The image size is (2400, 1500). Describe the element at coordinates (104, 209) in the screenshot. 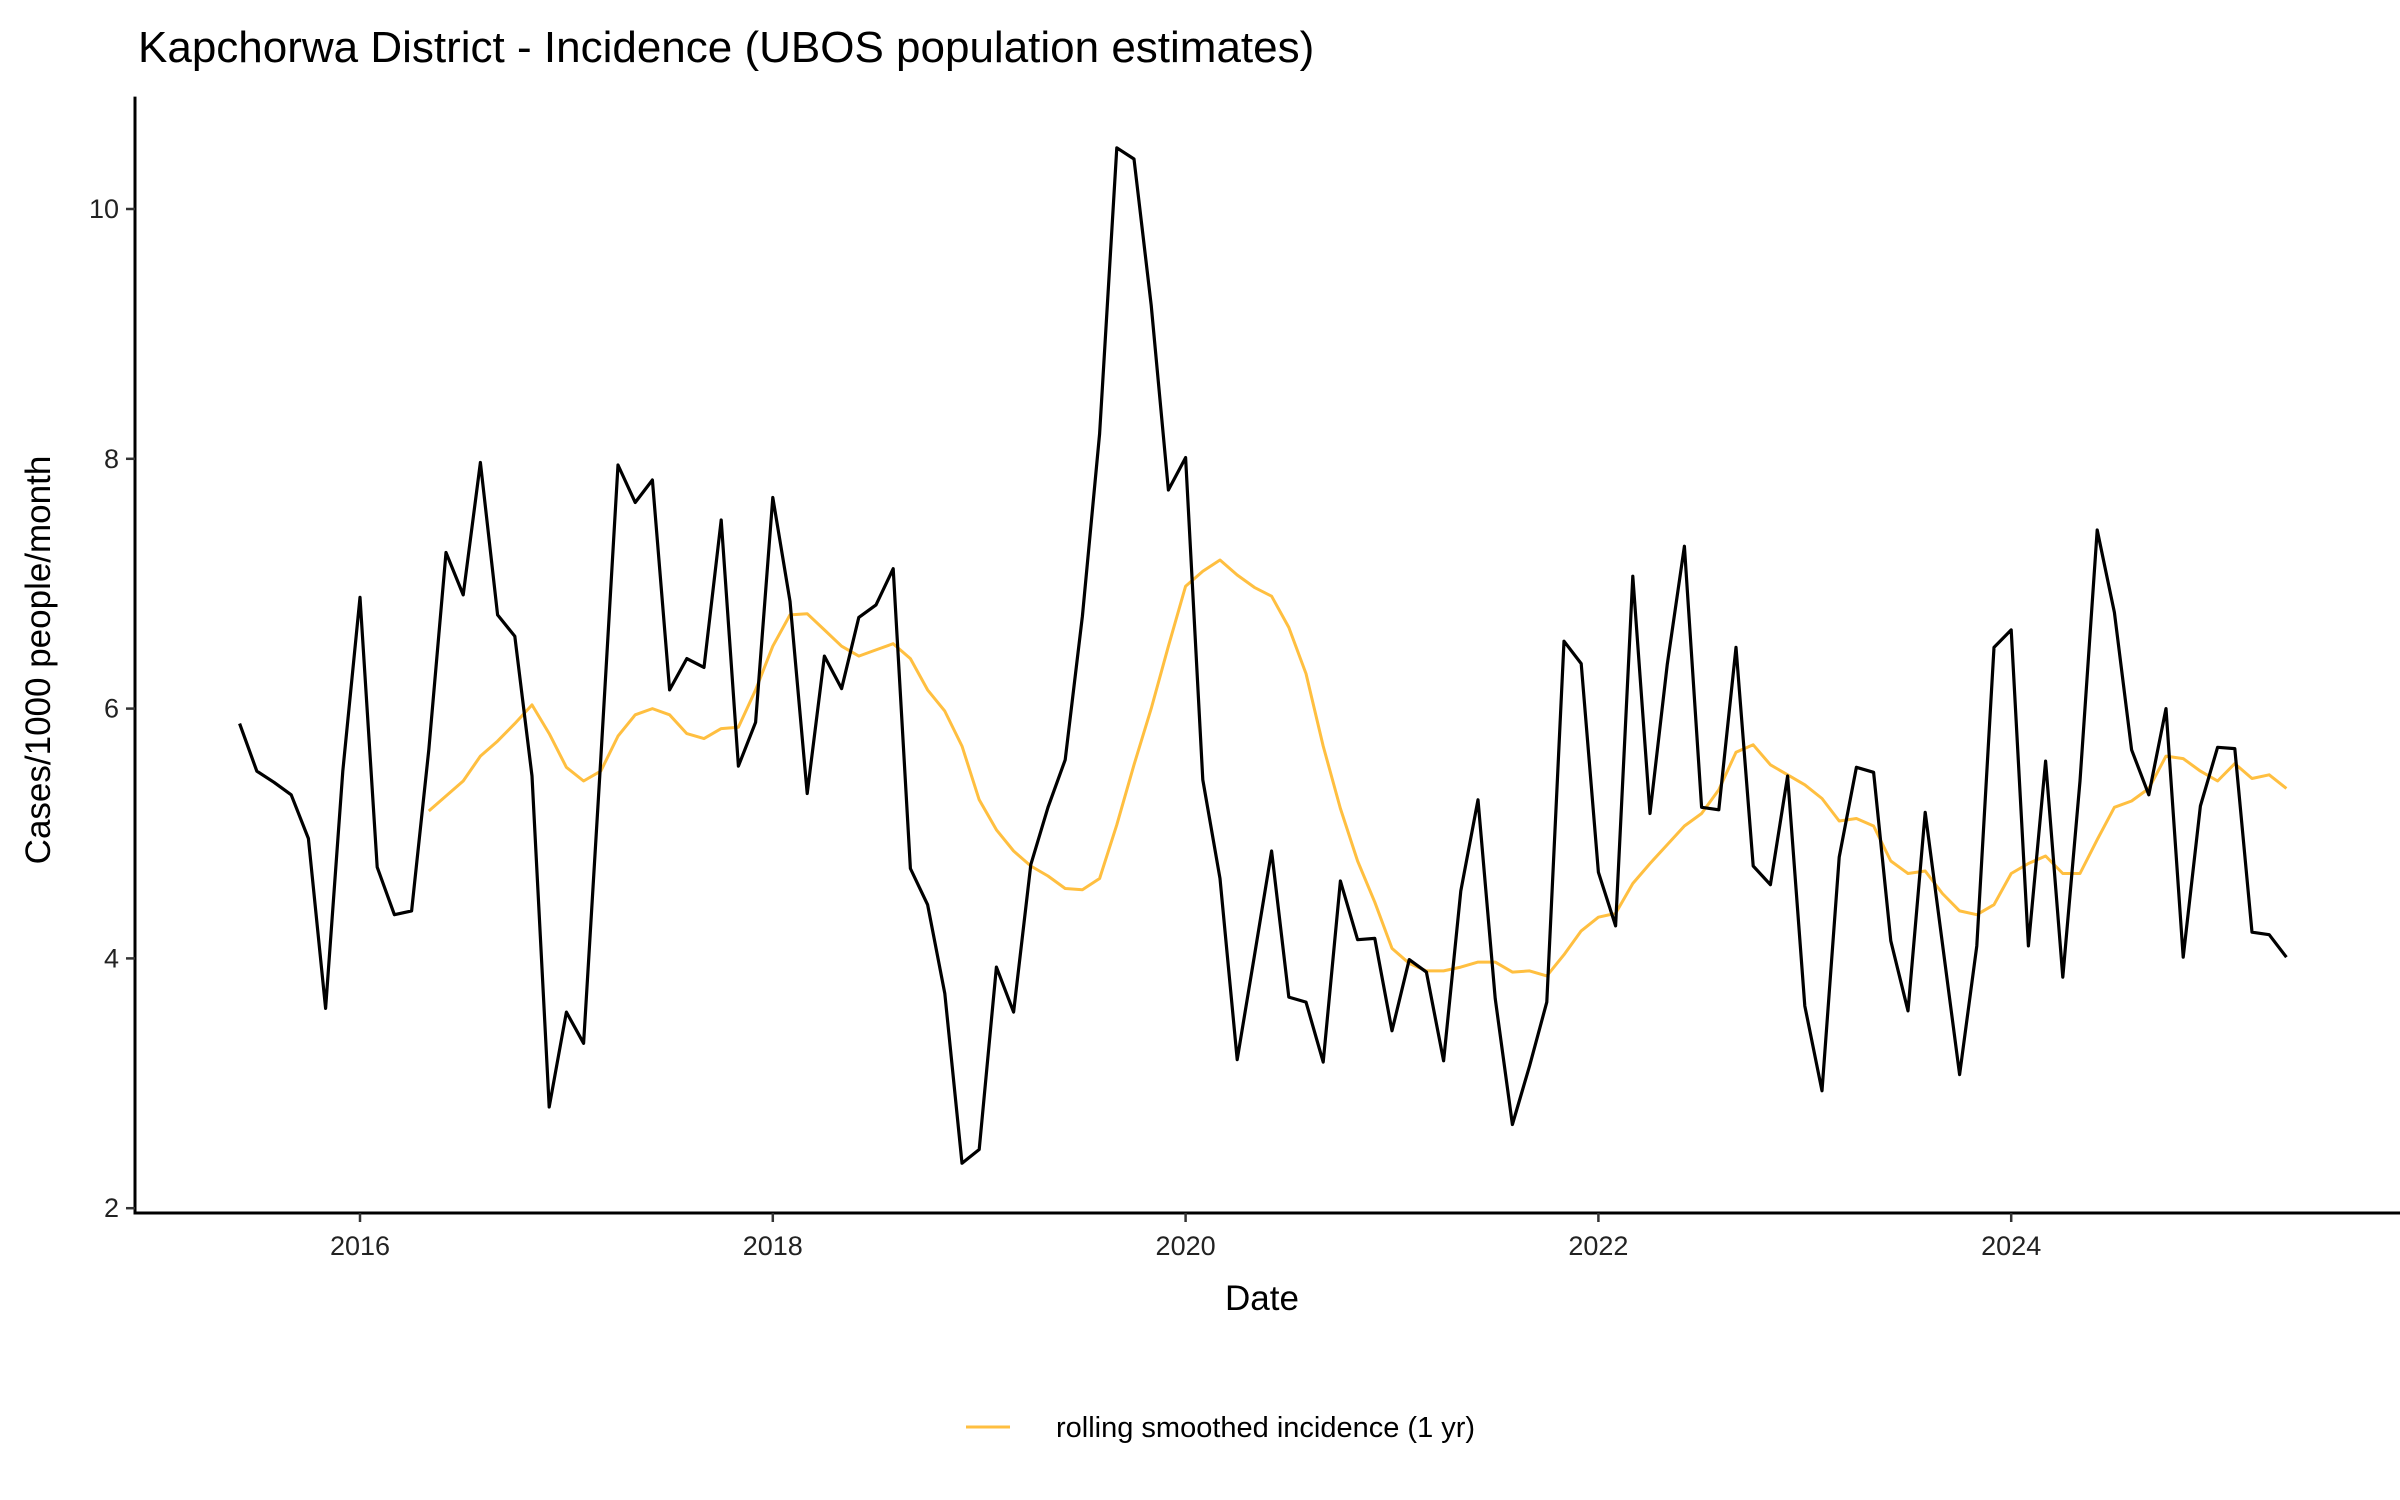

I see `y-tick-label: 10` at that location.